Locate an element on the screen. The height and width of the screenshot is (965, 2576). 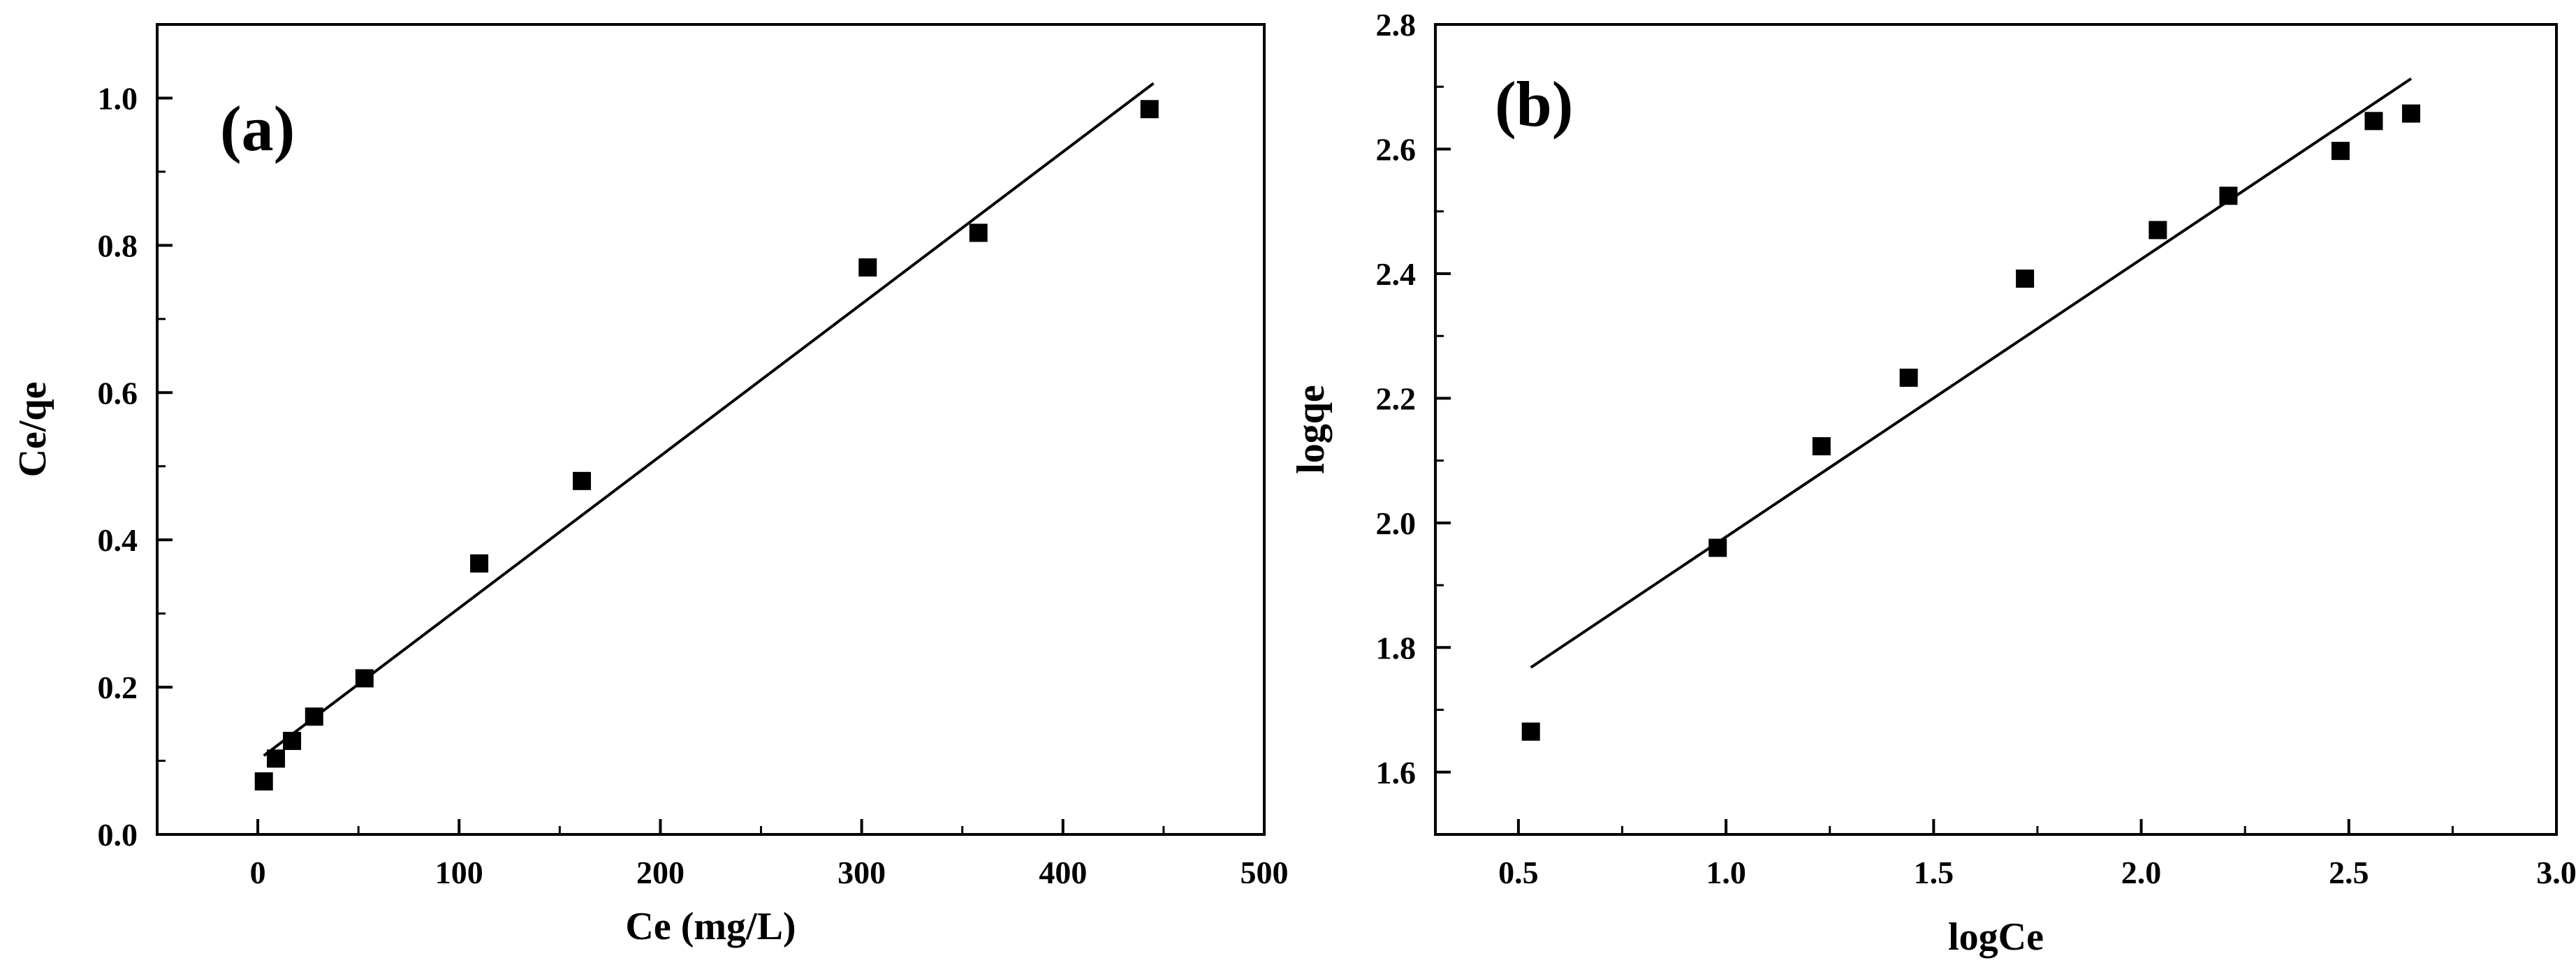
y-axis-ticks: 0.0 0.2 0.4 0.6 0.8 1.0 is located at coordinates (135, 466).